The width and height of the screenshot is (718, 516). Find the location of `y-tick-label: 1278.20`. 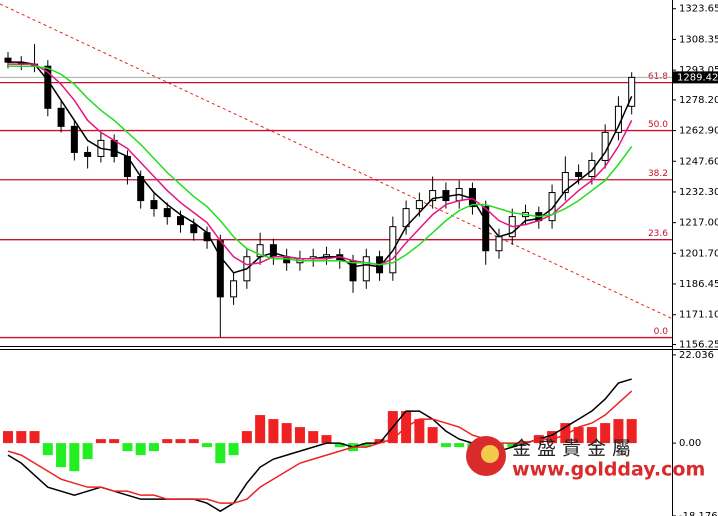

y-tick-label: 1278.20 is located at coordinates (698, 100).